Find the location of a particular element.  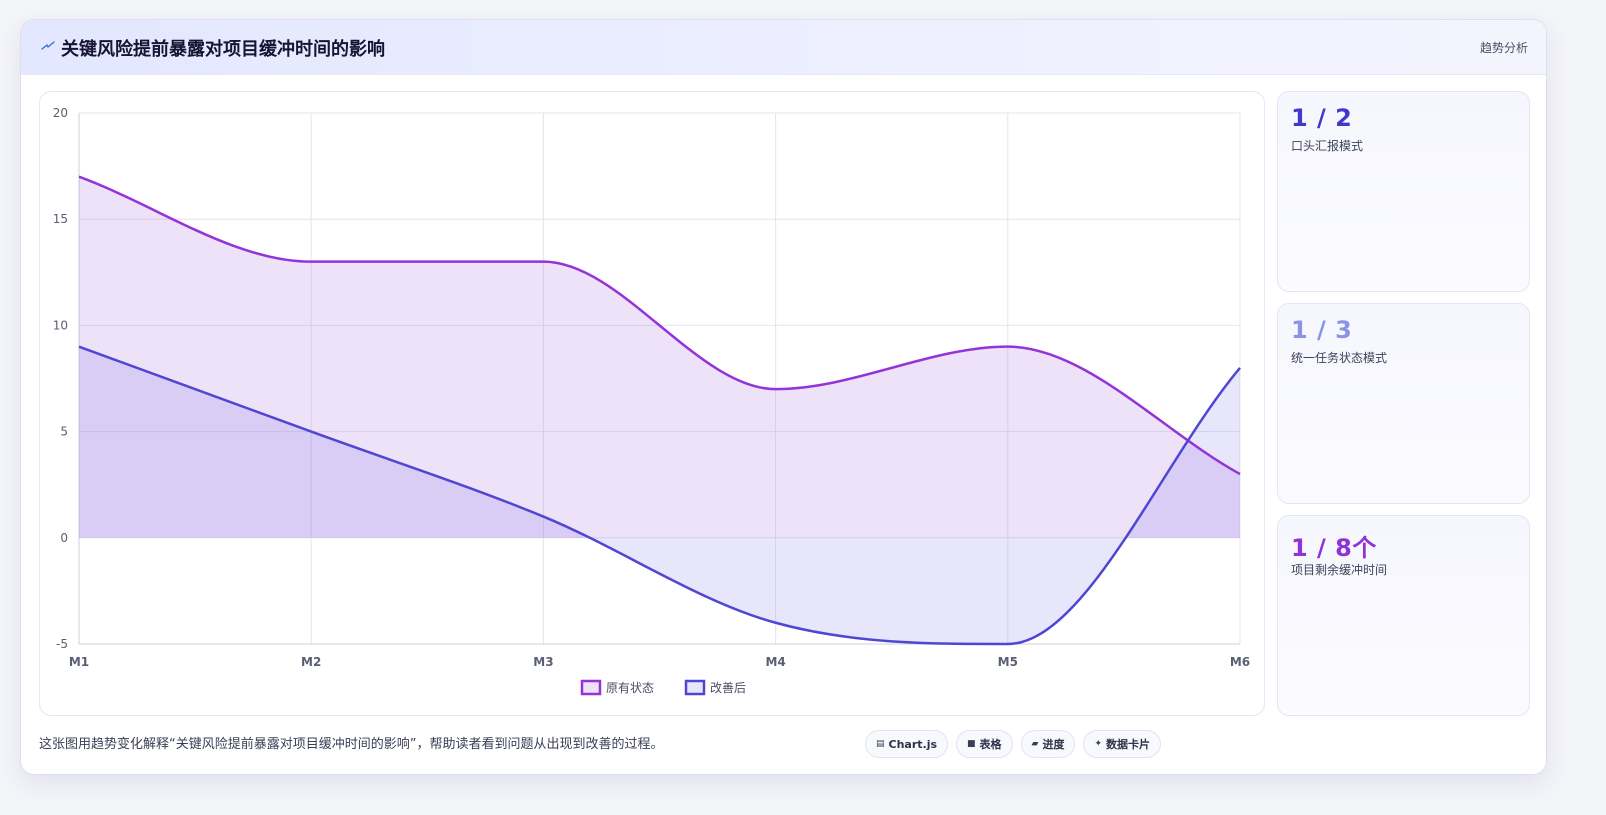

stat-label: 项目剩余缓冲时间 is located at coordinates (1339, 570).